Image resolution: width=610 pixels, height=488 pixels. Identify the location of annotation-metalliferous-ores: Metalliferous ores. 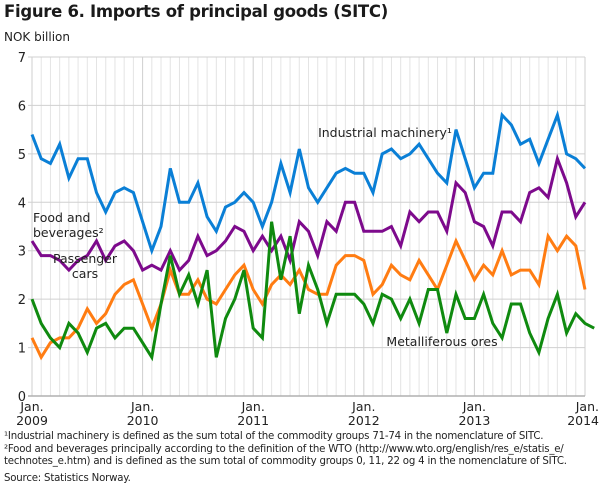
(441, 341).